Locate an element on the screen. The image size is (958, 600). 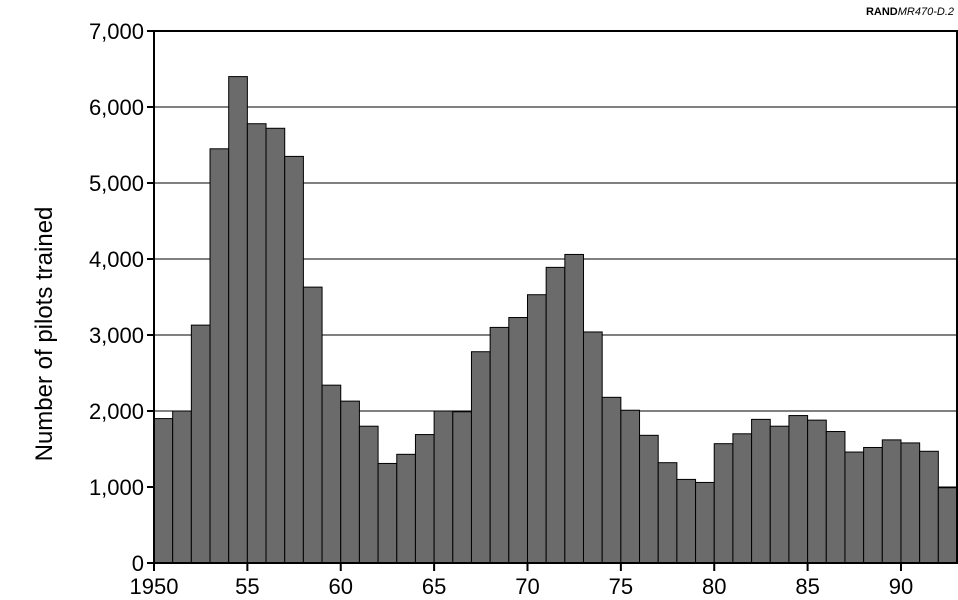
bar-1962 is located at coordinates (387, 513).